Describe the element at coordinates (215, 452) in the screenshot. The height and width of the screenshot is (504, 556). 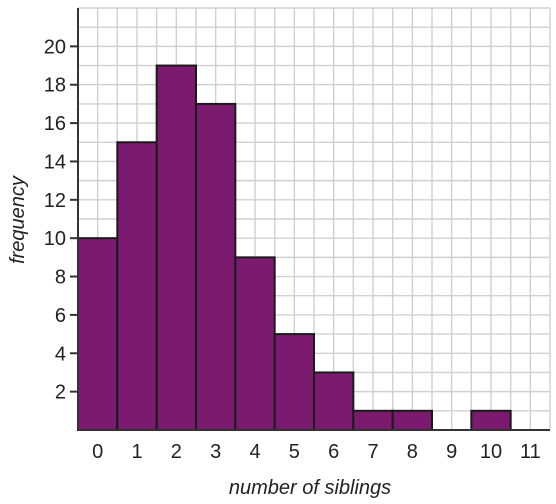
I see `x-tick-label: 3` at that location.